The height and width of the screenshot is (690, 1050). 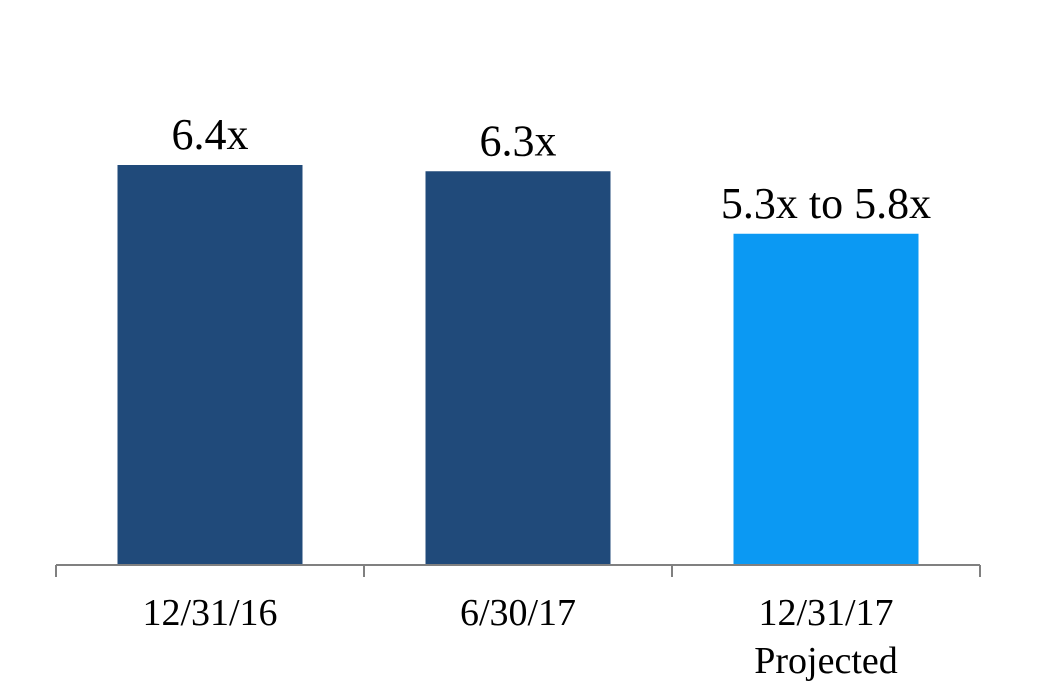 What do you see at coordinates (210, 134) in the screenshot?
I see `data-label-1: 6.4x` at bounding box center [210, 134].